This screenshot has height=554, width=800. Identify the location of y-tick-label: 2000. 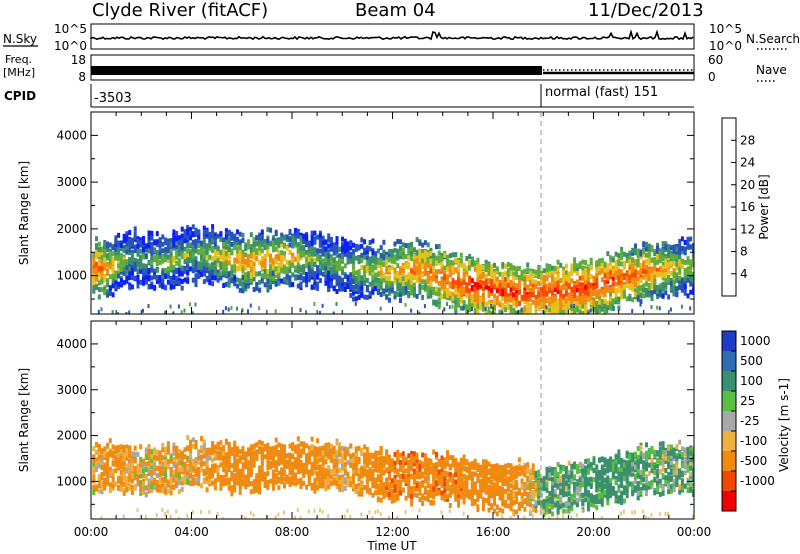
(71, 229).